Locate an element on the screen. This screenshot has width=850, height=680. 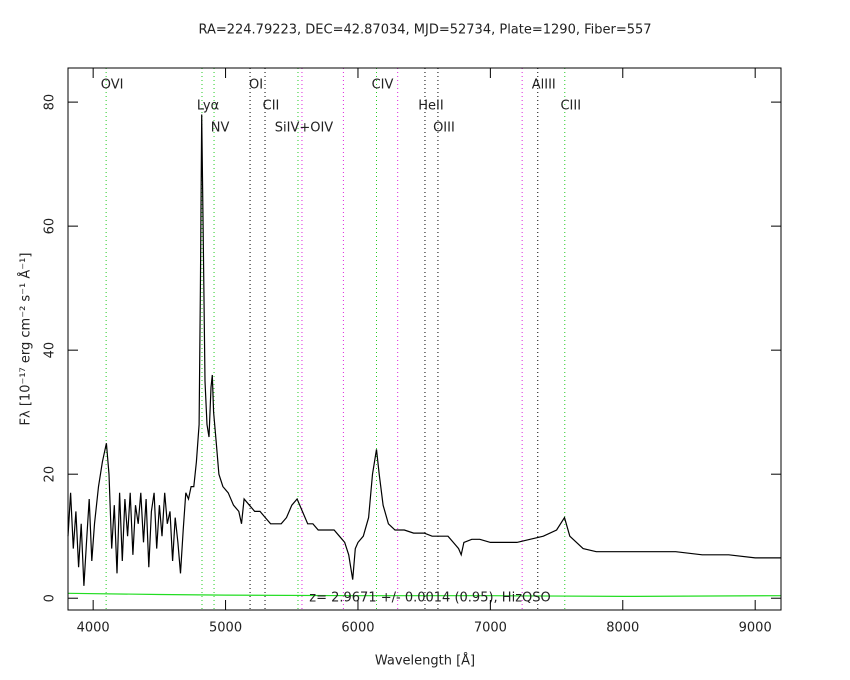
line-label: CIV is located at coordinates (383, 85).